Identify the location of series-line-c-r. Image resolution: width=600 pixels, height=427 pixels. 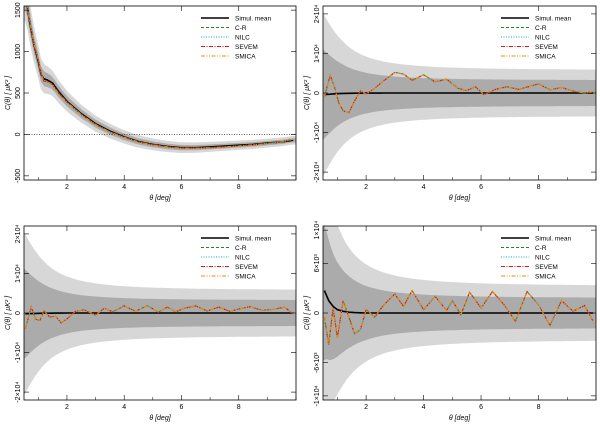
(159, 316).